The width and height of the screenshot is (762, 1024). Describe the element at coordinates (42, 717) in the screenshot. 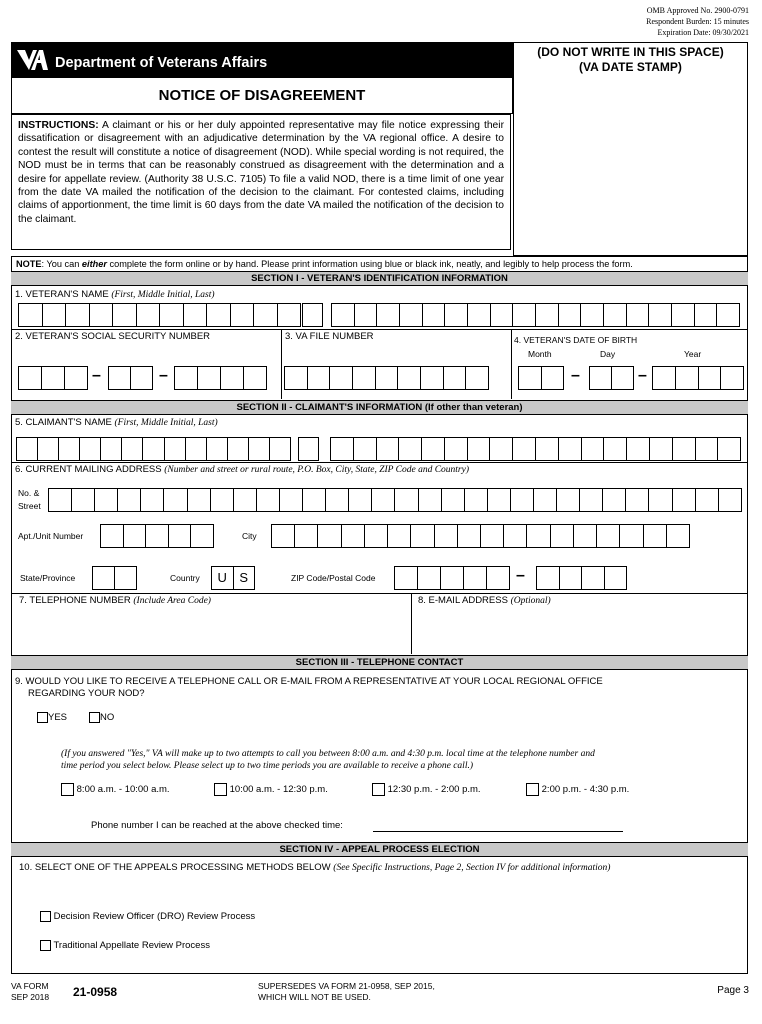

I see `yes-checkbox` at that location.